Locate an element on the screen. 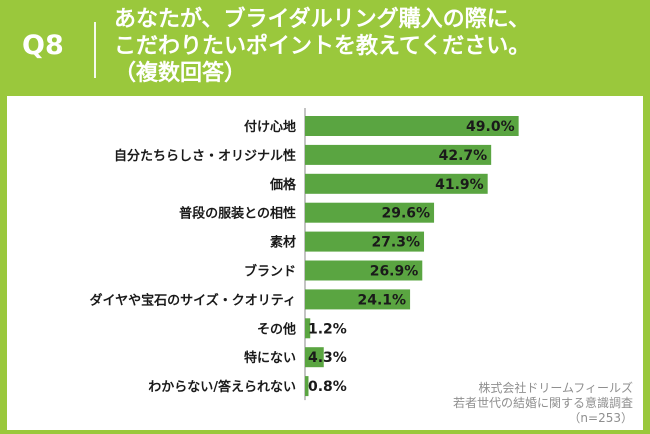 The height and width of the screenshot is (434, 650). data-label: 24.1% is located at coordinates (381, 300).